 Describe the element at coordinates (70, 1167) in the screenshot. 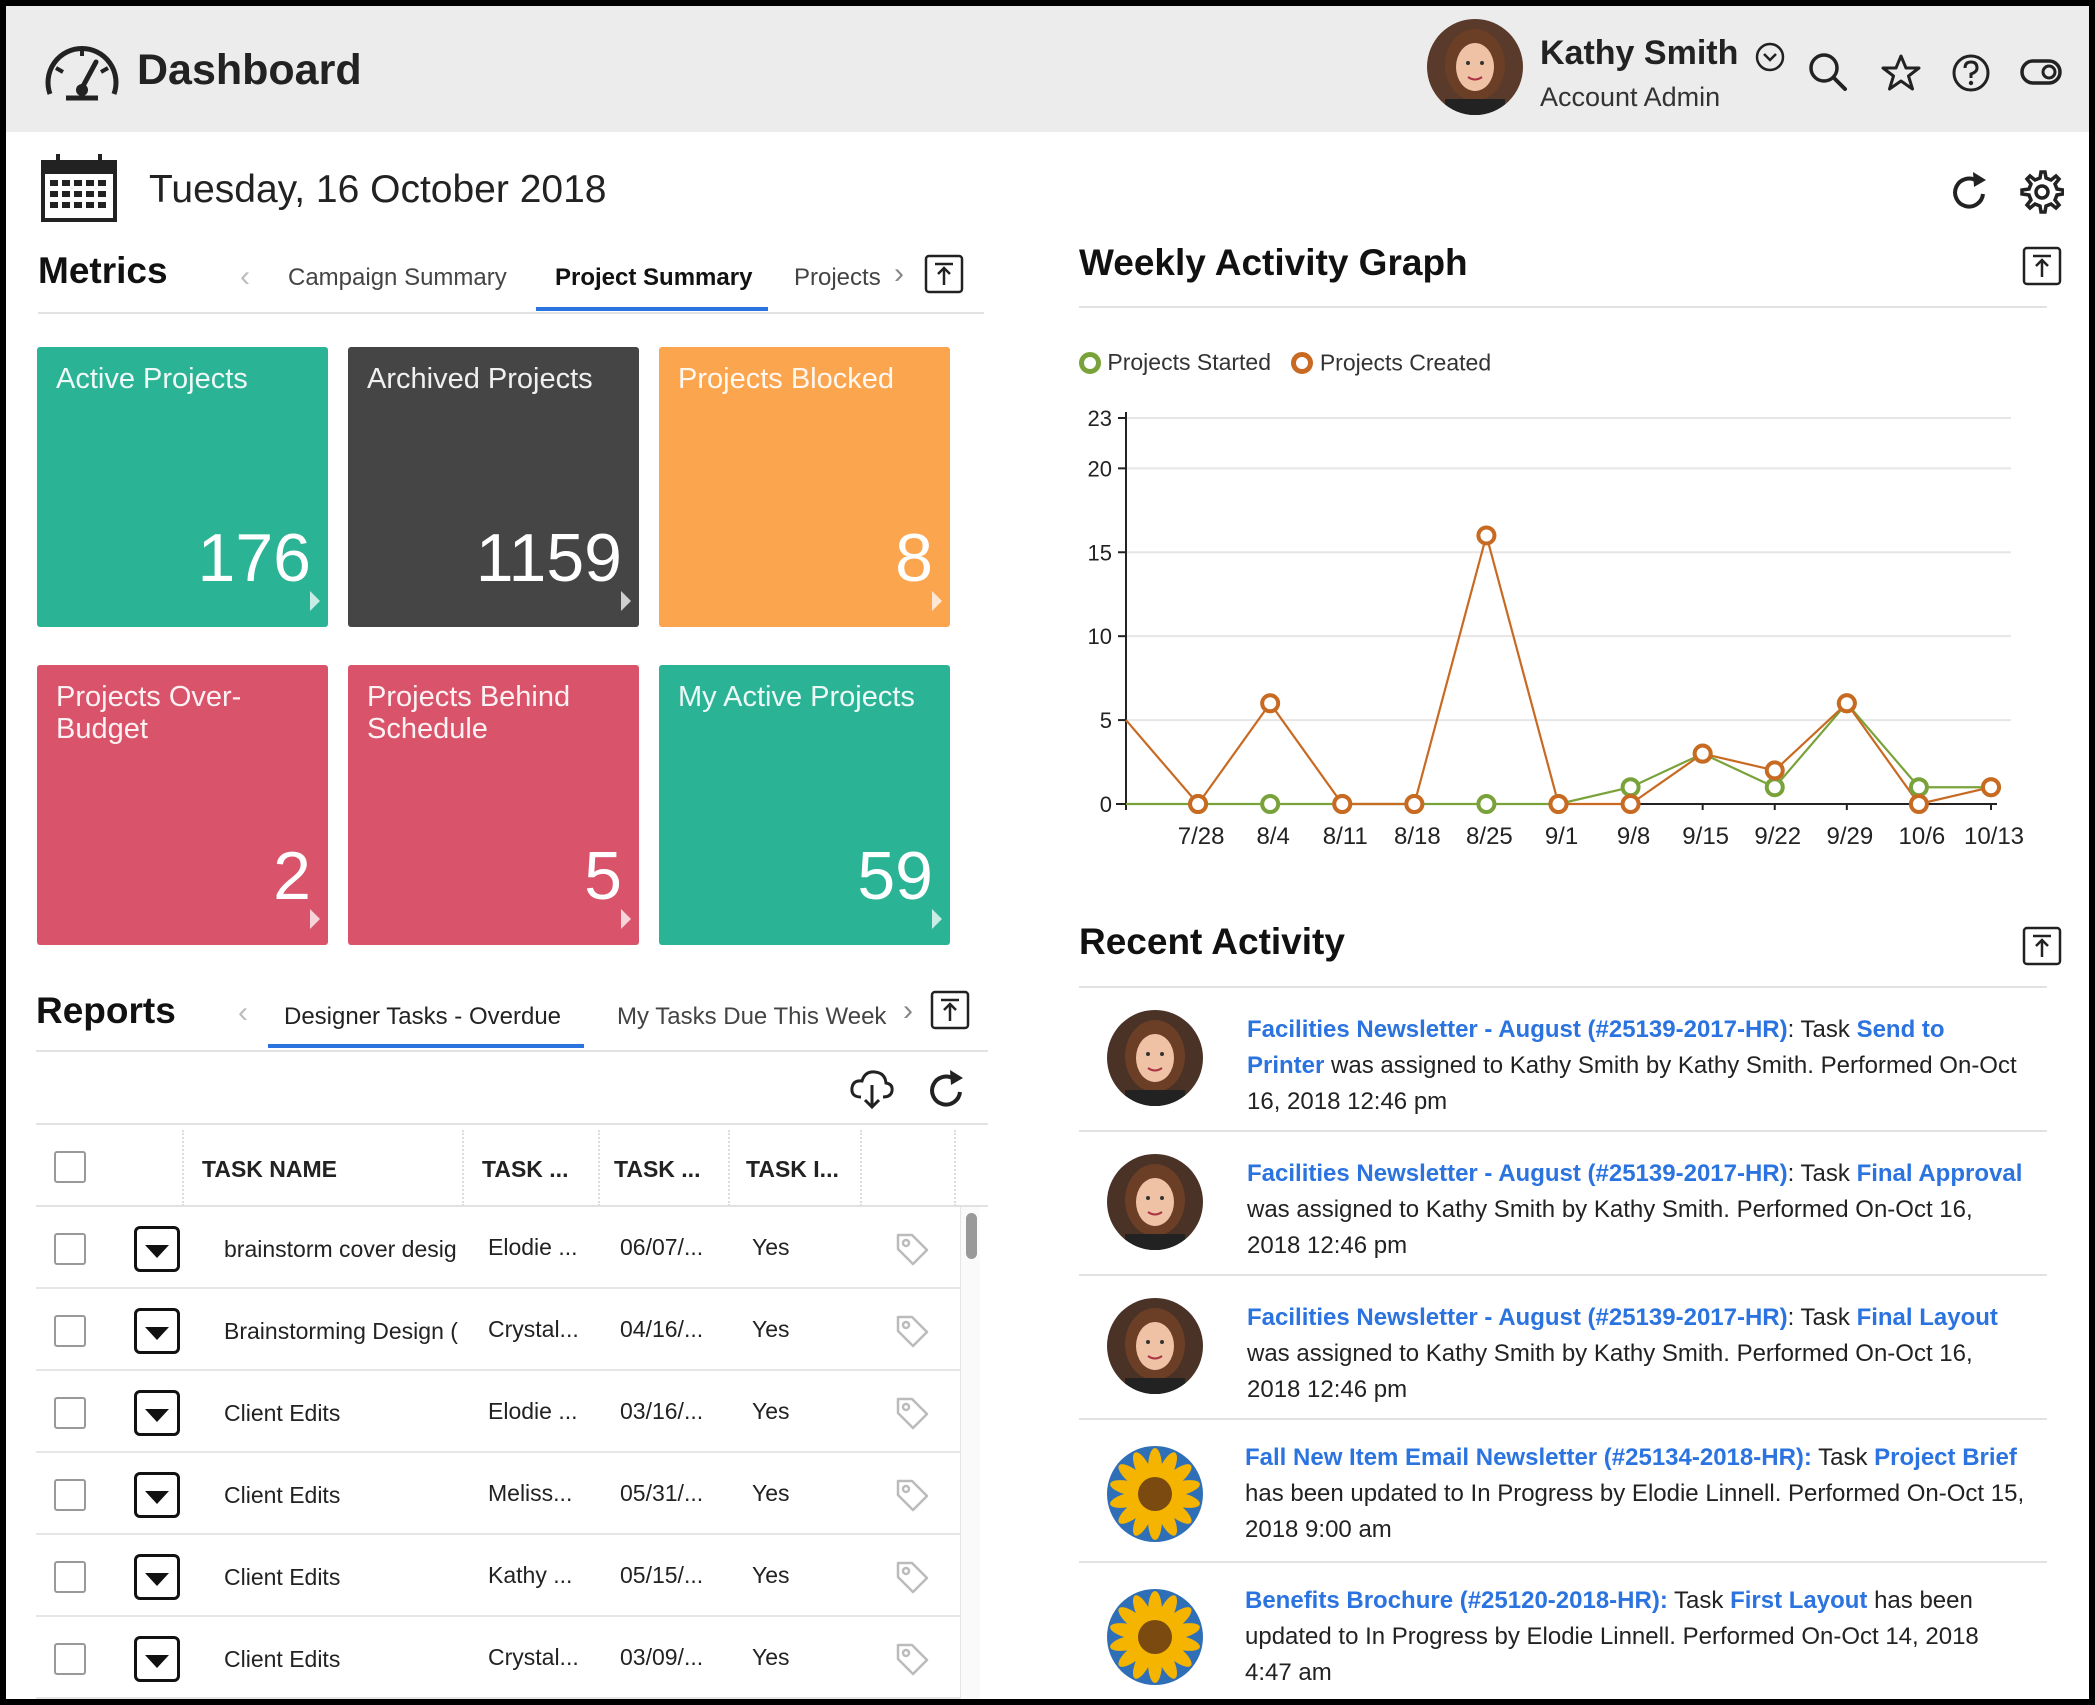

I see `select-all-checkbox` at that location.